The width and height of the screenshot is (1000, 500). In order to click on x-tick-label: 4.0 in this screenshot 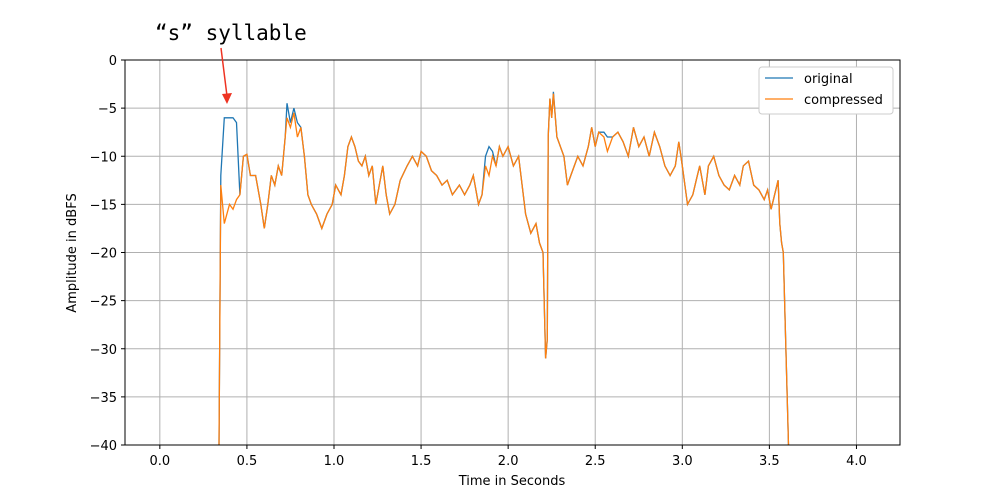, I will do `click(856, 461)`.